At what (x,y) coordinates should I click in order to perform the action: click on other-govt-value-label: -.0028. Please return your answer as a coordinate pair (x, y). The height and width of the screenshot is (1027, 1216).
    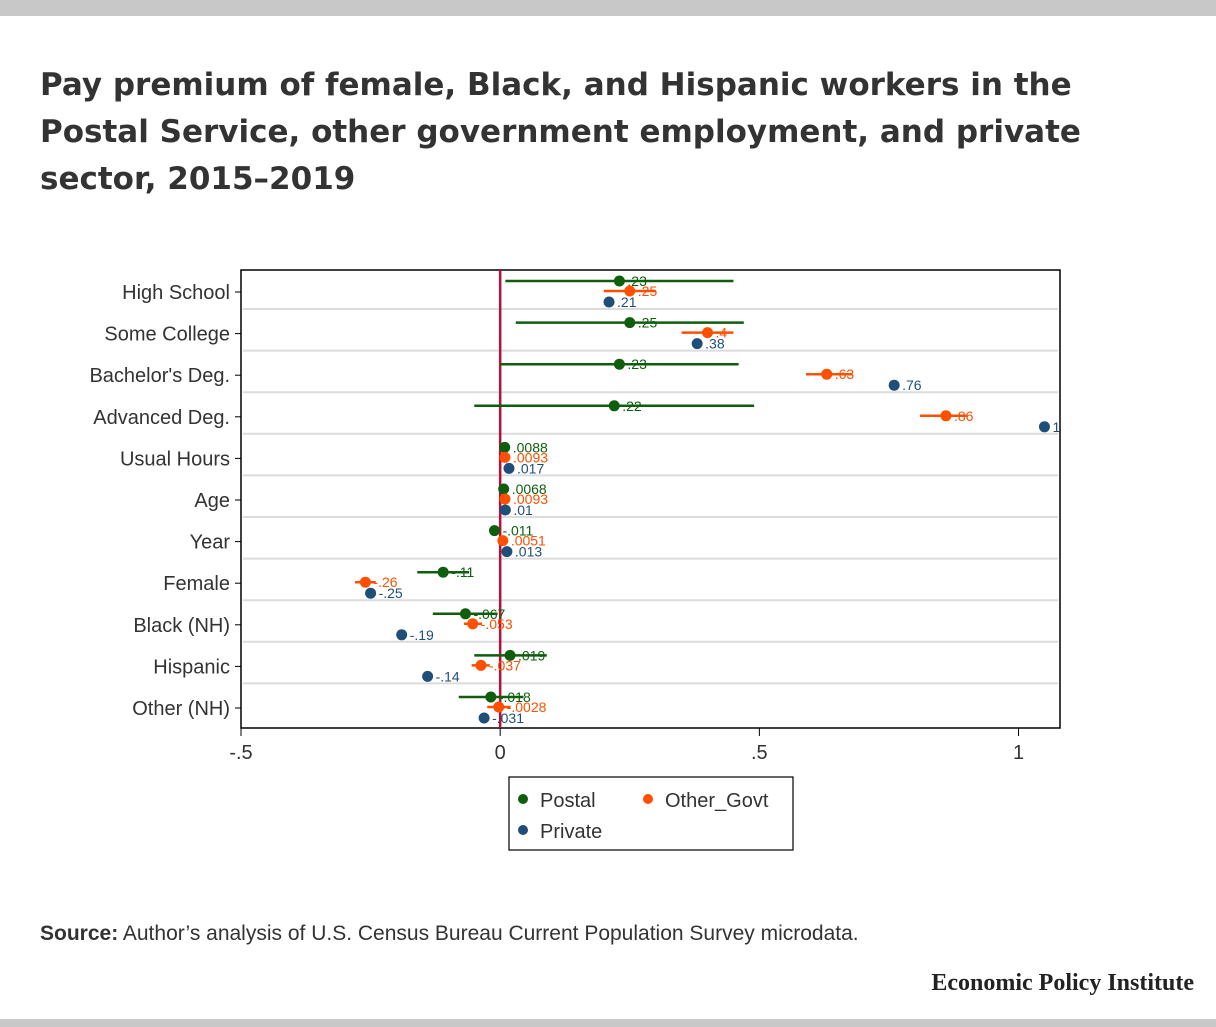
    Looking at the image, I should click on (527, 707).